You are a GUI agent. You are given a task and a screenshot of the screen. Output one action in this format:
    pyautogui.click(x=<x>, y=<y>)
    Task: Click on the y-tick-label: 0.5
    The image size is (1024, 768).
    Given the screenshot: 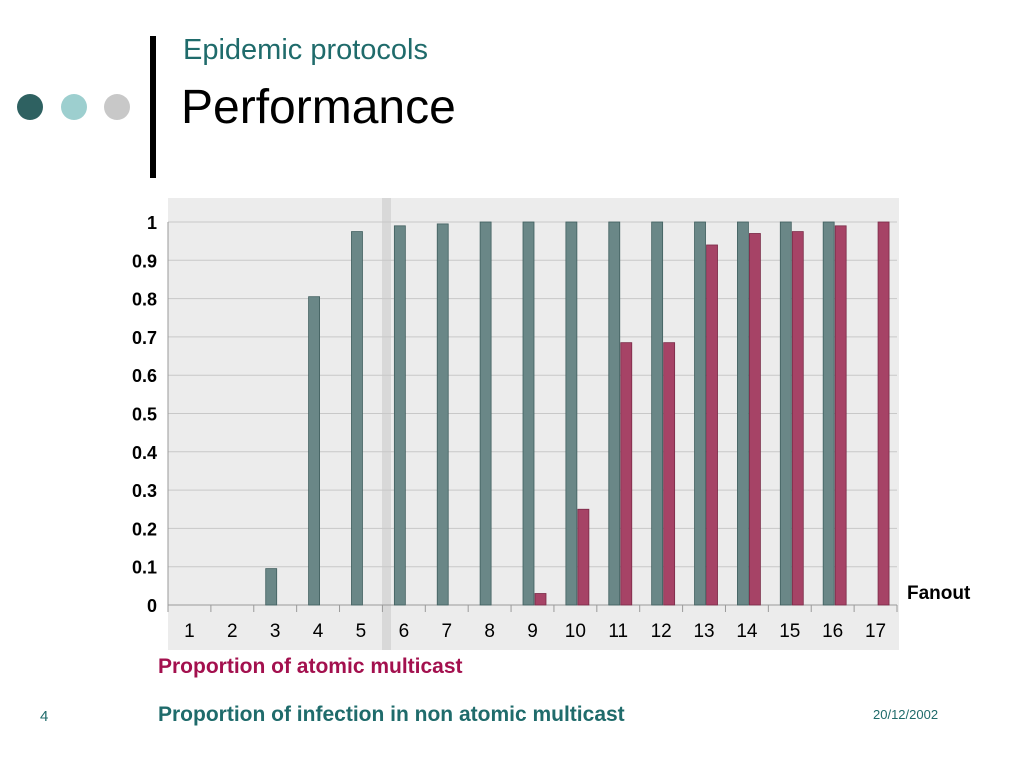 What is the action you would take?
    pyautogui.click(x=144, y=415)
    